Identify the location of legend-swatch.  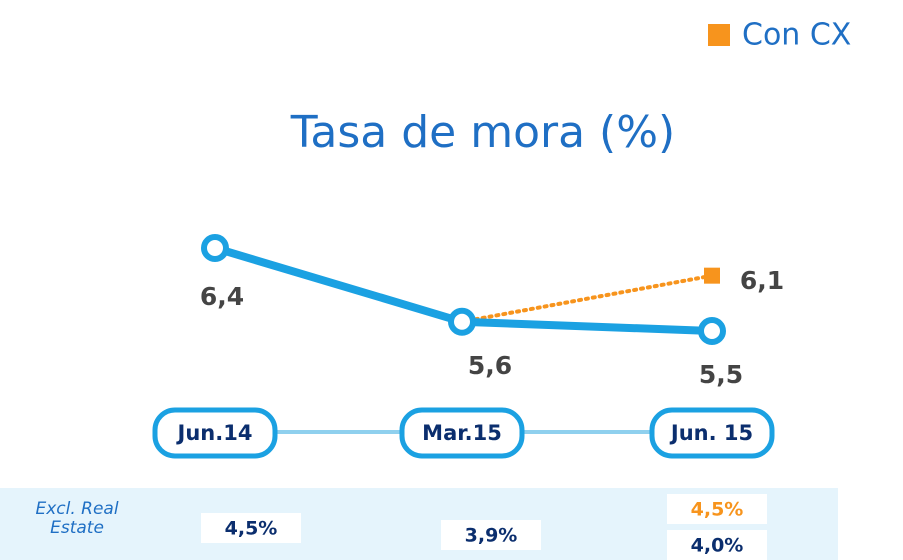
(719, 35).